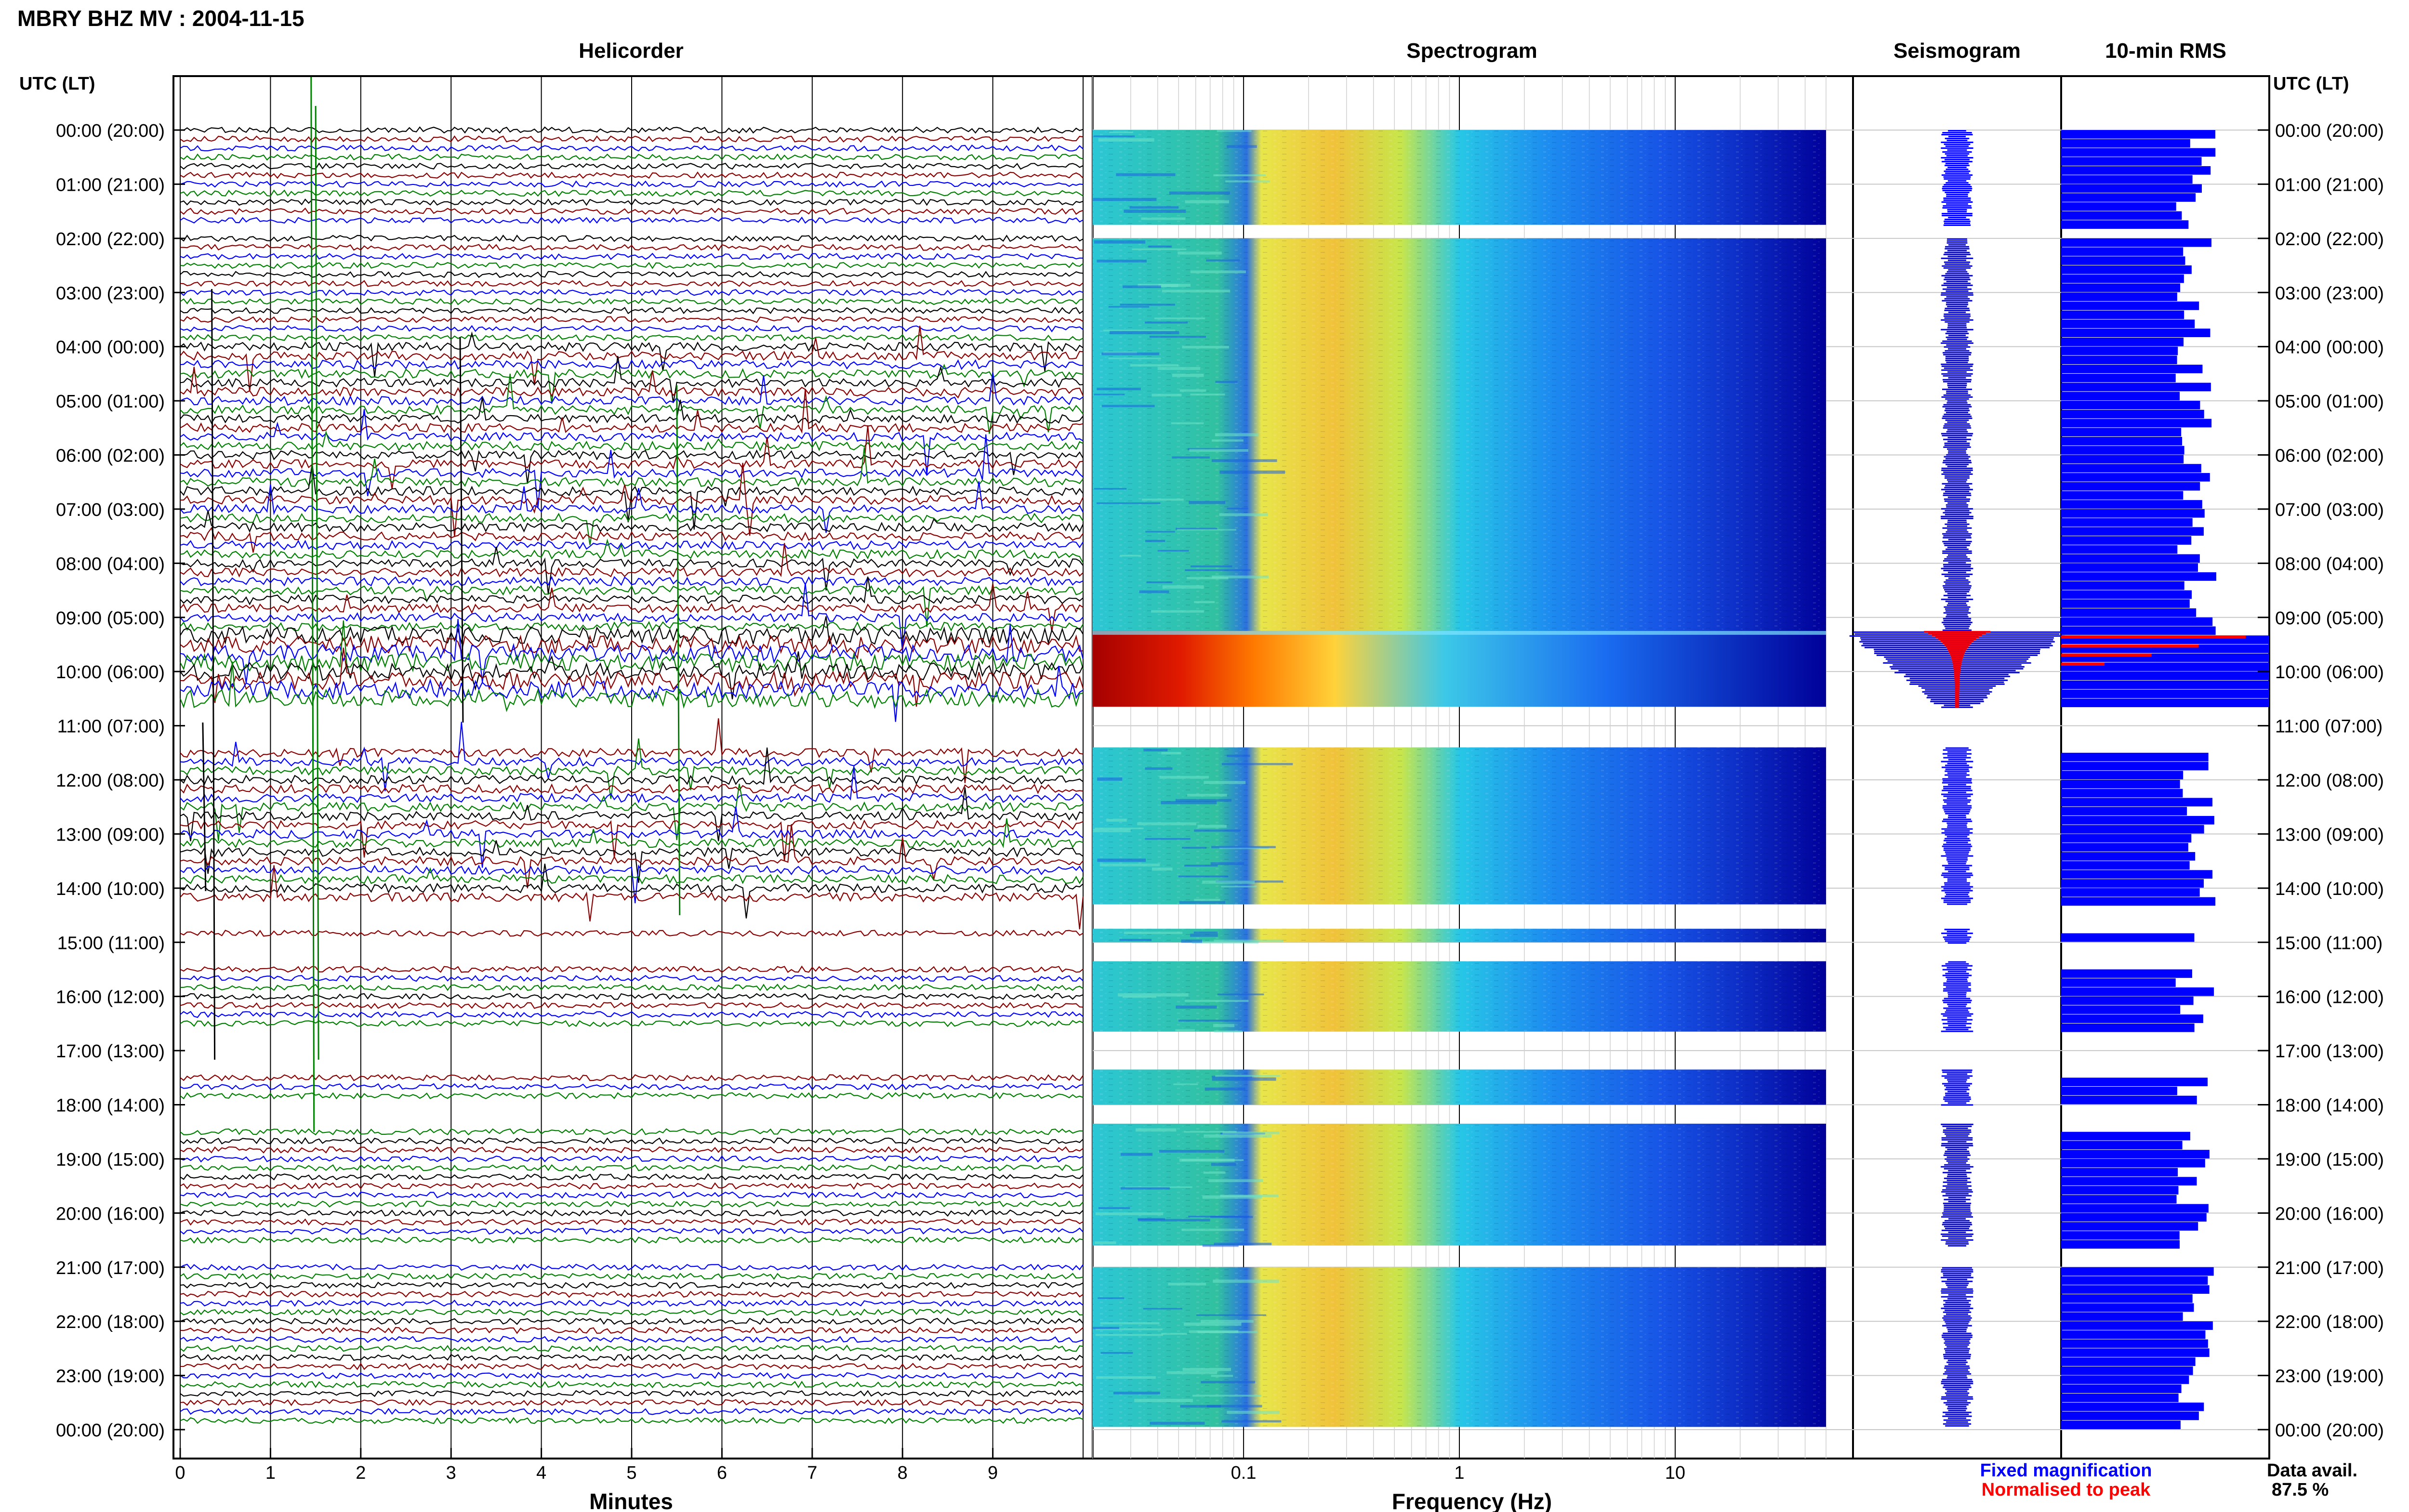 Image resolution: width=2409 pixels, height=1512 pixels. What do you see at coordinates (57, 84) in the screenshot?
I see `time-axis-title-left: UTC (LT)` at bounding box center [57, 84].